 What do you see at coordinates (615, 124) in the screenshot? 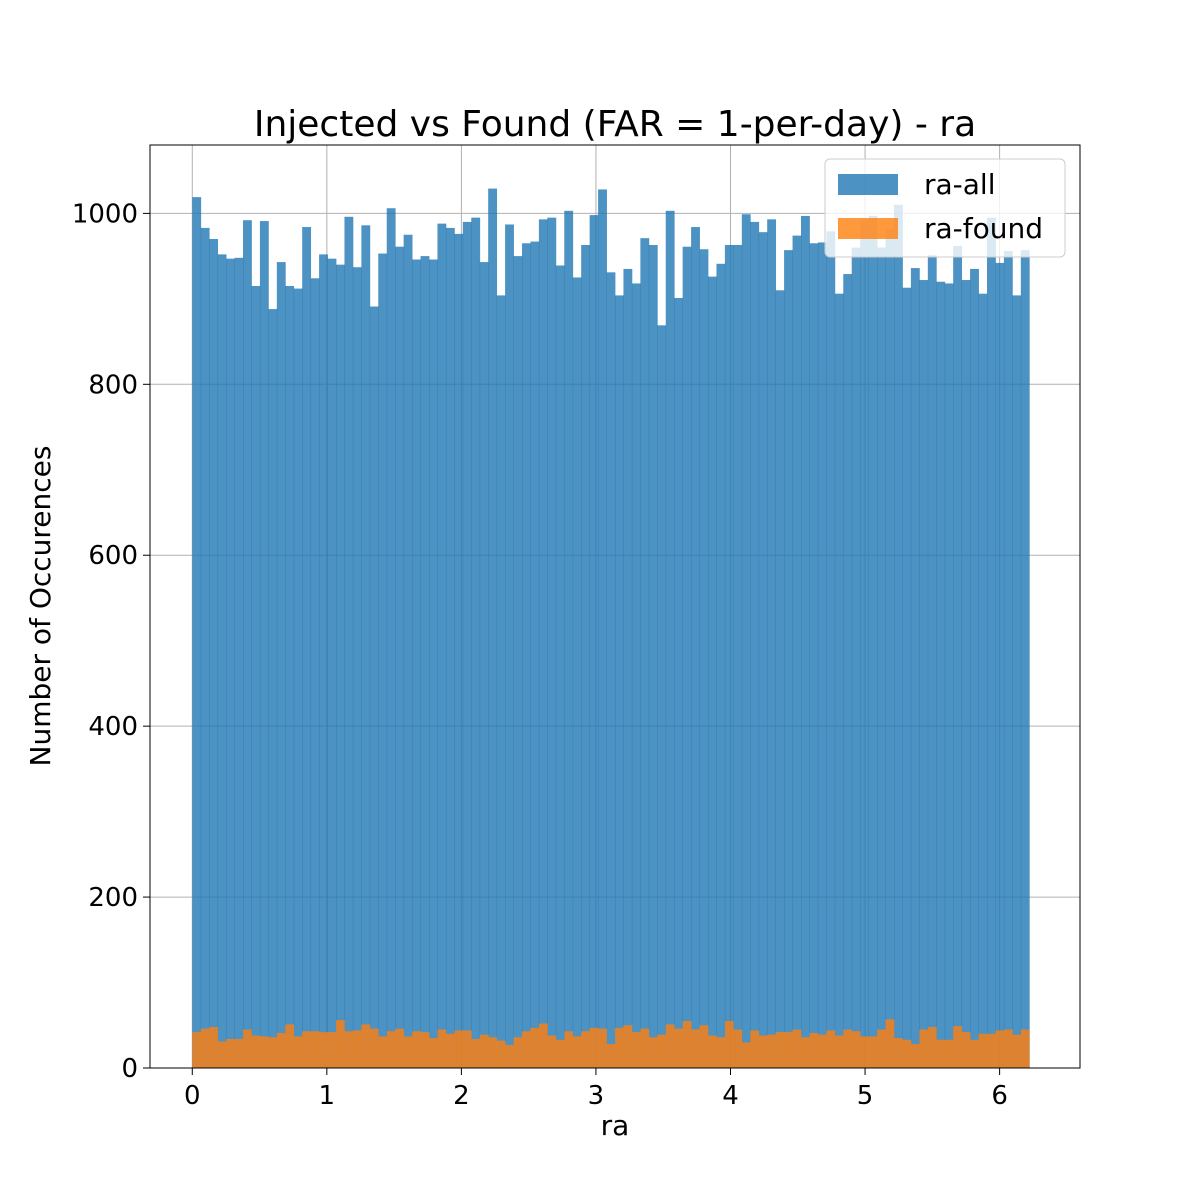
I see `chart-title: Injected vs Found (FAR = 1-per-day) - ra` at bounding box center [615, 124].